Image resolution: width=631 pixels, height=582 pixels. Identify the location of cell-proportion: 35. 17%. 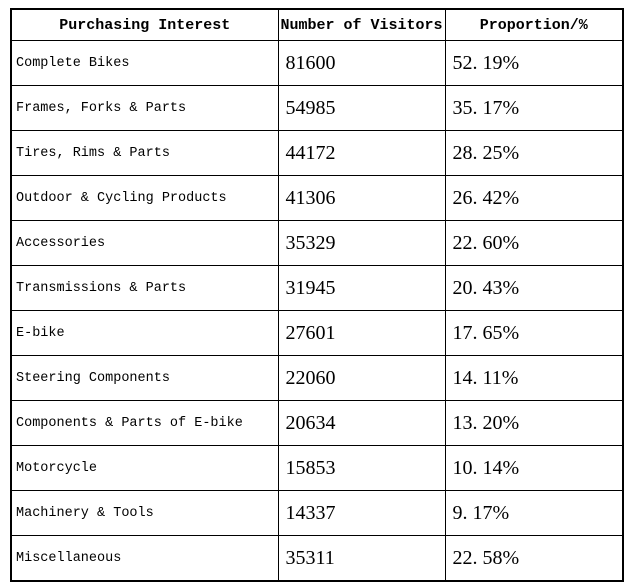
(534, 108).